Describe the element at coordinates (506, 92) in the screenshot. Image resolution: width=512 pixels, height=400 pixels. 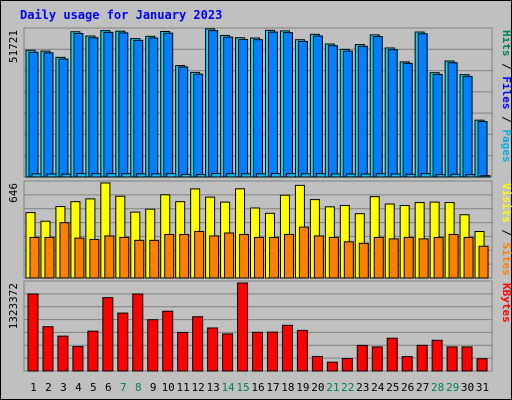
I see `legend-part: Files` at that location.